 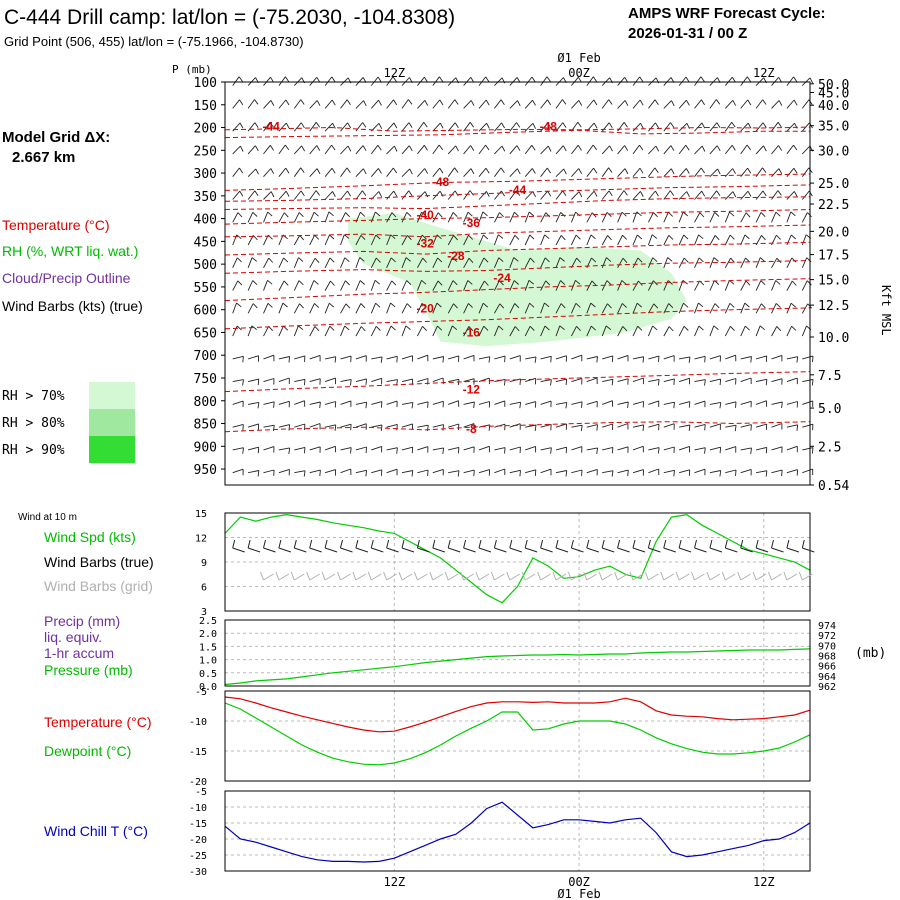 What do you see at coordinates (833, 232) in the screenshot?
I see `height-tick-label: 20.0` at bounding box center [833, 232].